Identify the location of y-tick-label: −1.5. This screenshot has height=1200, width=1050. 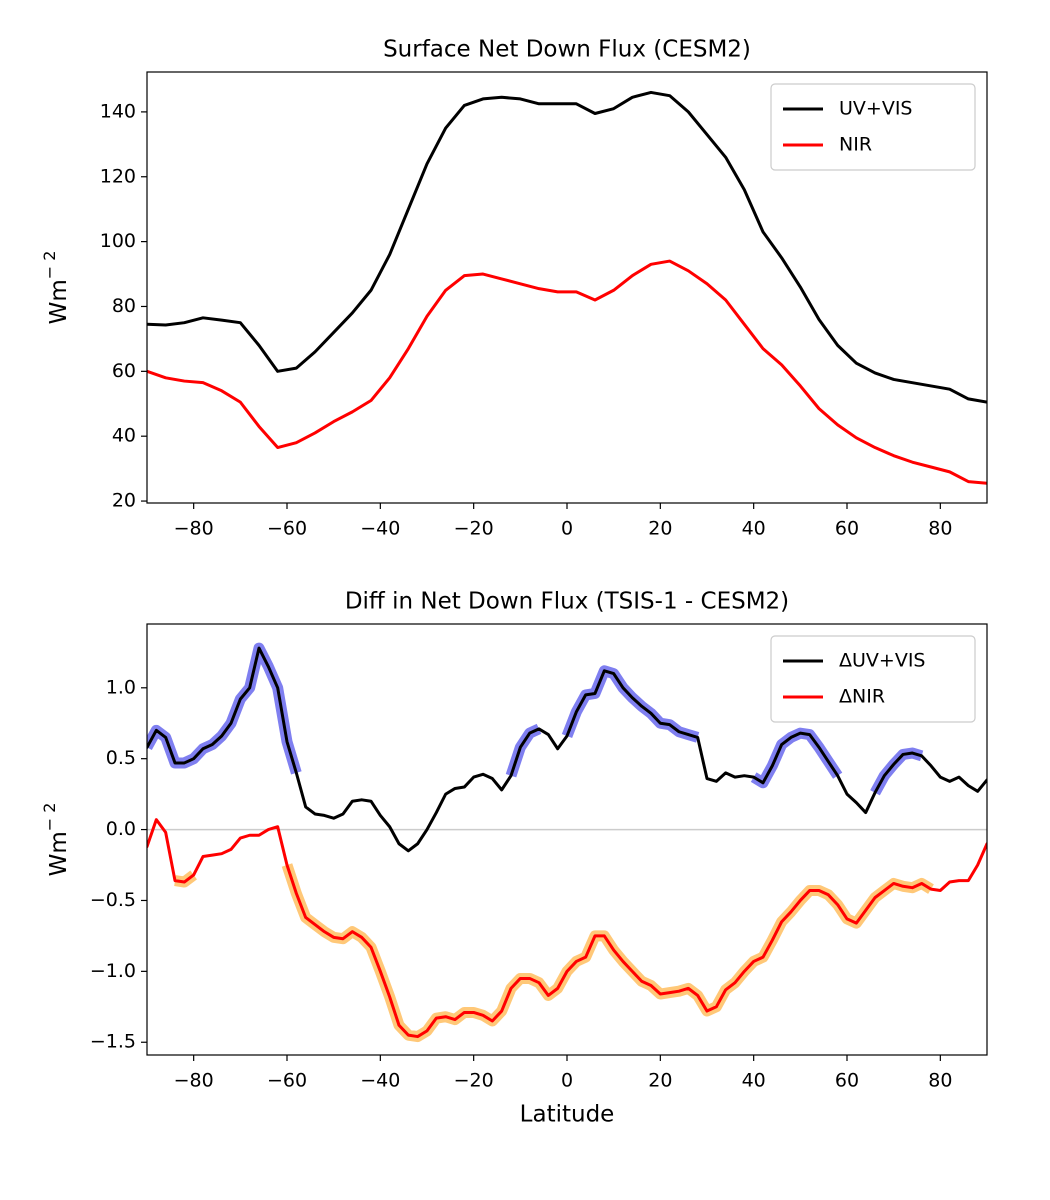
(113, 1042).